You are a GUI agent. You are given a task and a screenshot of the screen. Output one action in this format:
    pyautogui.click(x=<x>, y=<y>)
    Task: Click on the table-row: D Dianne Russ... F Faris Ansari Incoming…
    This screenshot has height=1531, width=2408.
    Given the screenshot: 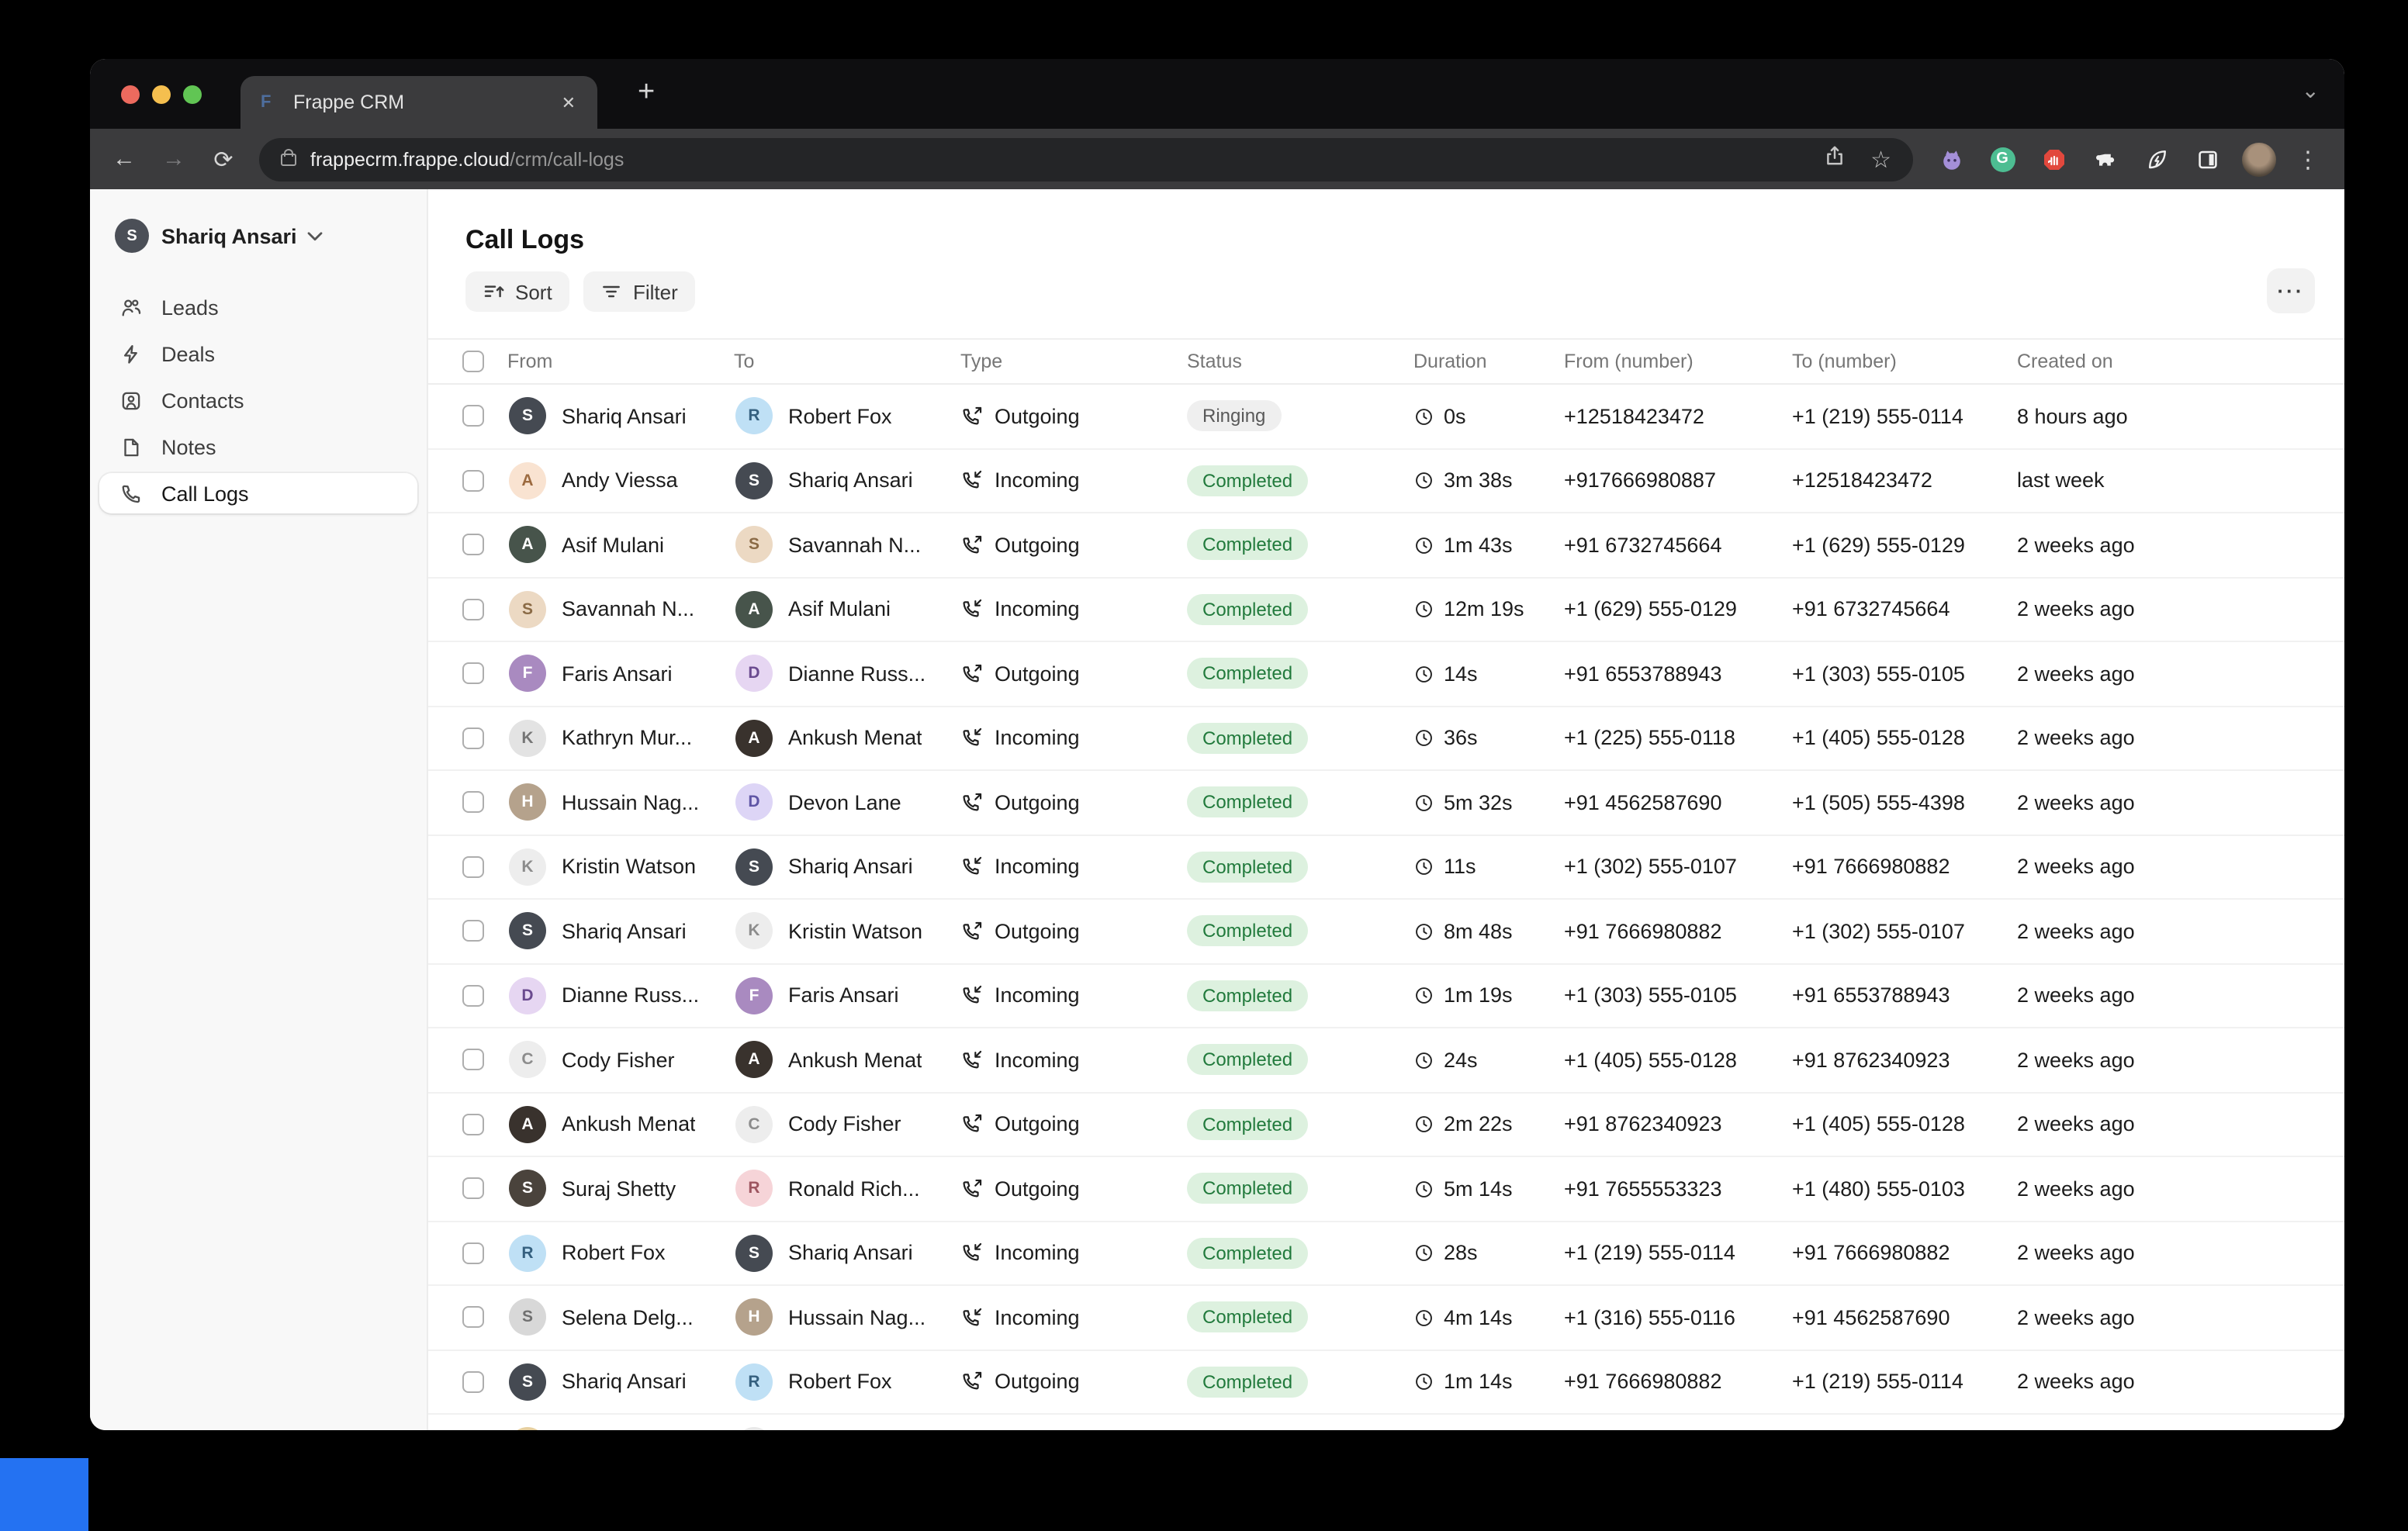 What is the action you would take?
    pyautogui.click(x=1386, y=996)
    